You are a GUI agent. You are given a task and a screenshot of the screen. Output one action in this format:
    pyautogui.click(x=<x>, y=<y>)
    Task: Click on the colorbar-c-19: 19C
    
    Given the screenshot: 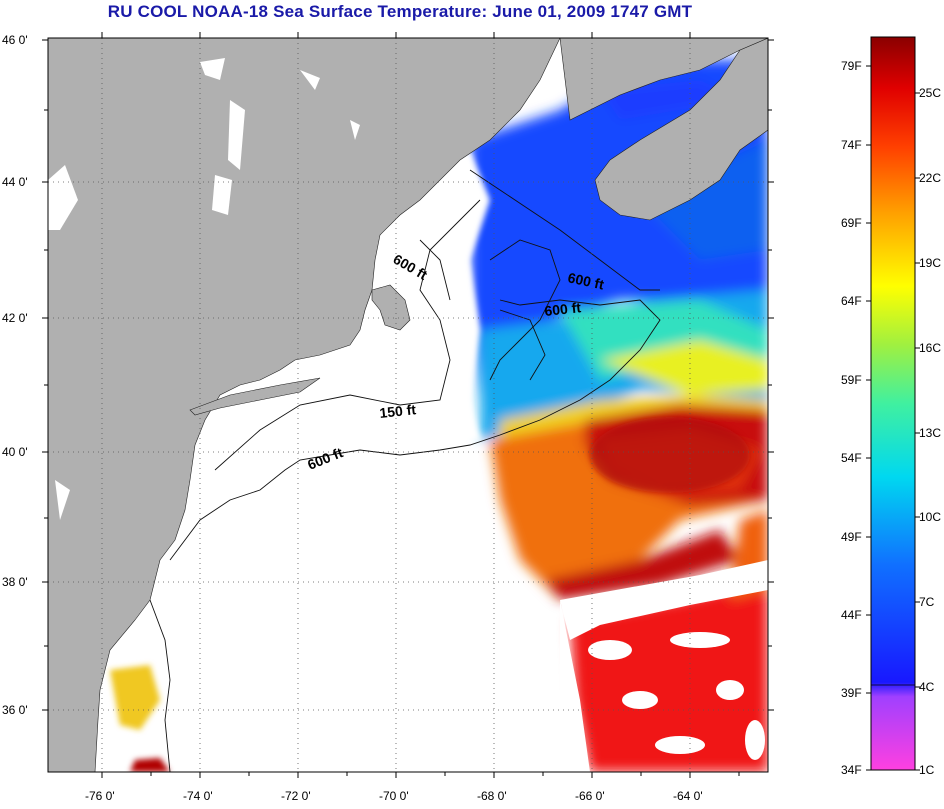 What is the action you would take?
    pyautogui.click(x=930, y=263)
    